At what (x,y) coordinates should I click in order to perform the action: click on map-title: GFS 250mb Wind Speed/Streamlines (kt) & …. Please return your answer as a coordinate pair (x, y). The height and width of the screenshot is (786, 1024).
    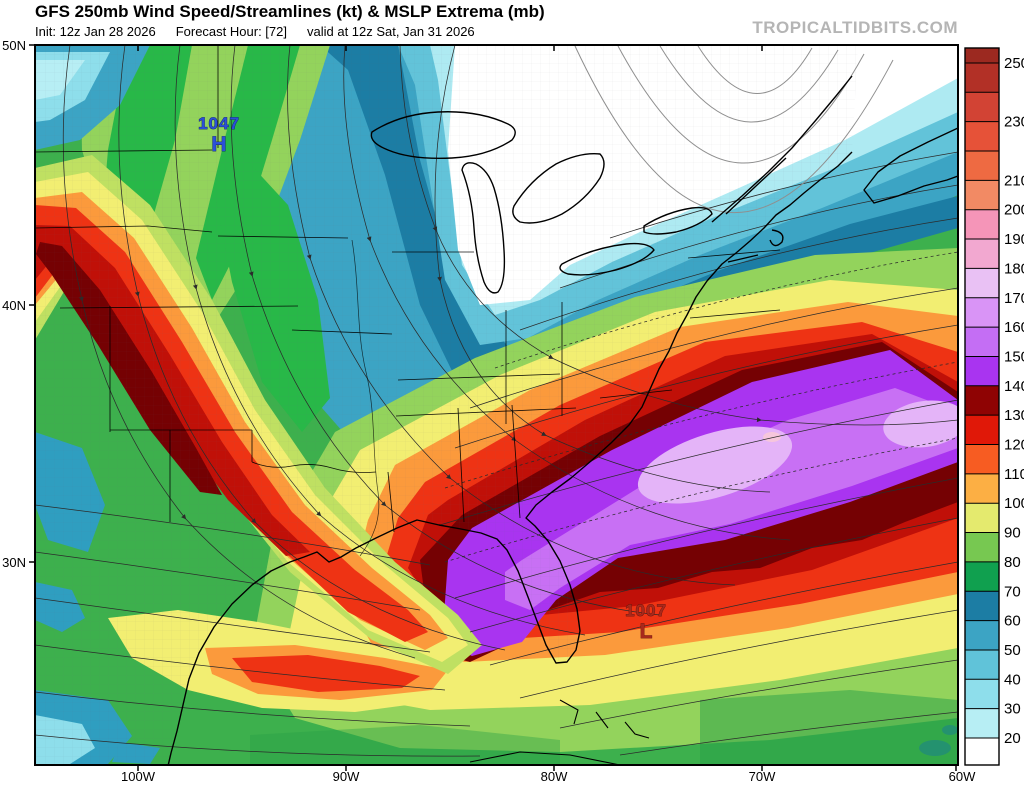
    Looking at the image, I should click on (290, 11).